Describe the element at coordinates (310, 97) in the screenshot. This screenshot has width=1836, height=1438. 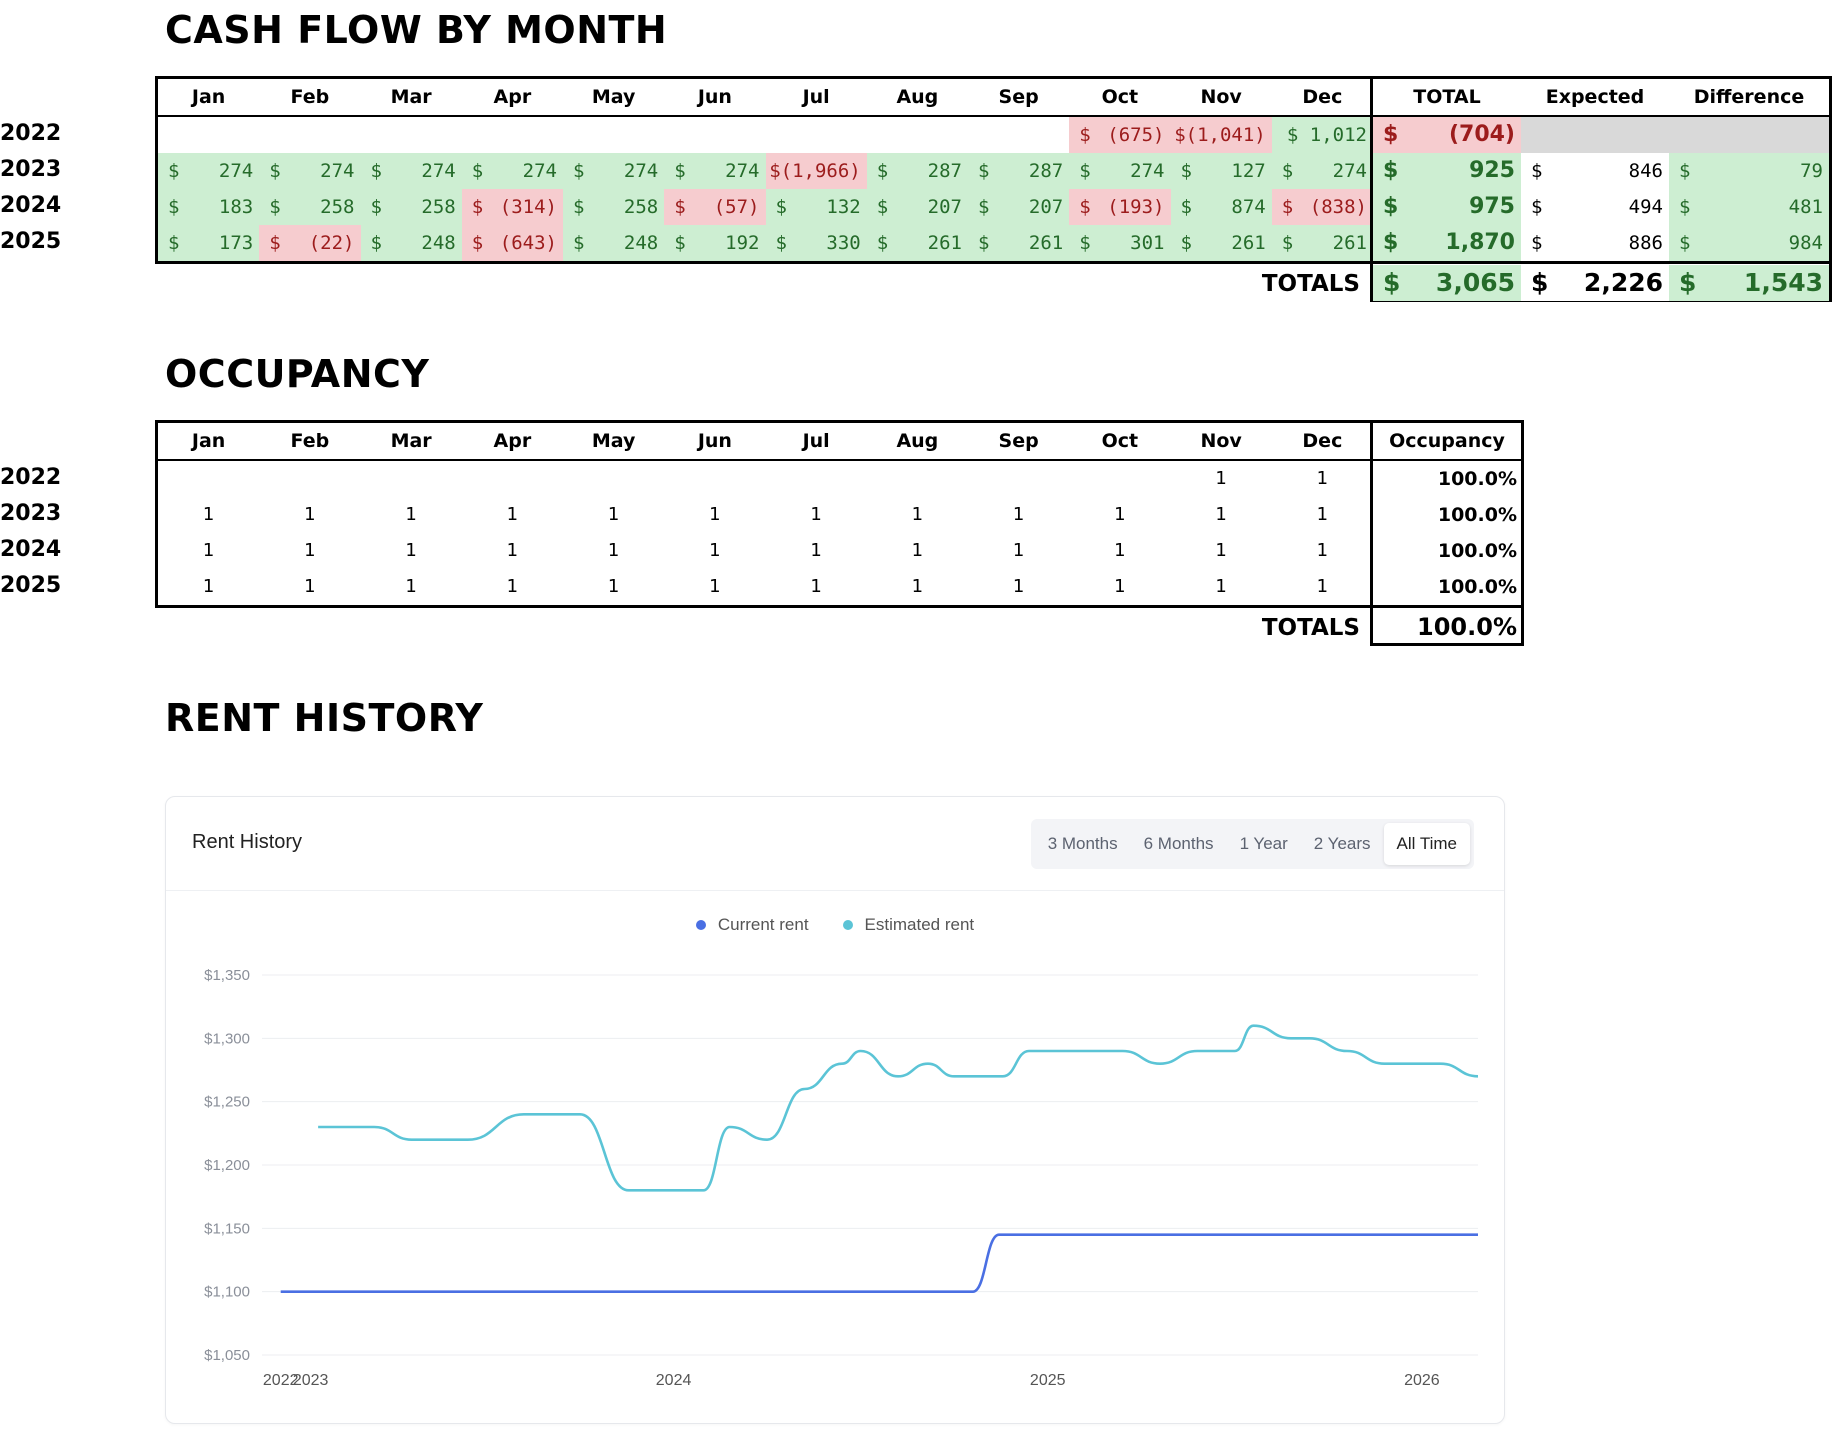
I see `month-header-feb: Feb` at that location.